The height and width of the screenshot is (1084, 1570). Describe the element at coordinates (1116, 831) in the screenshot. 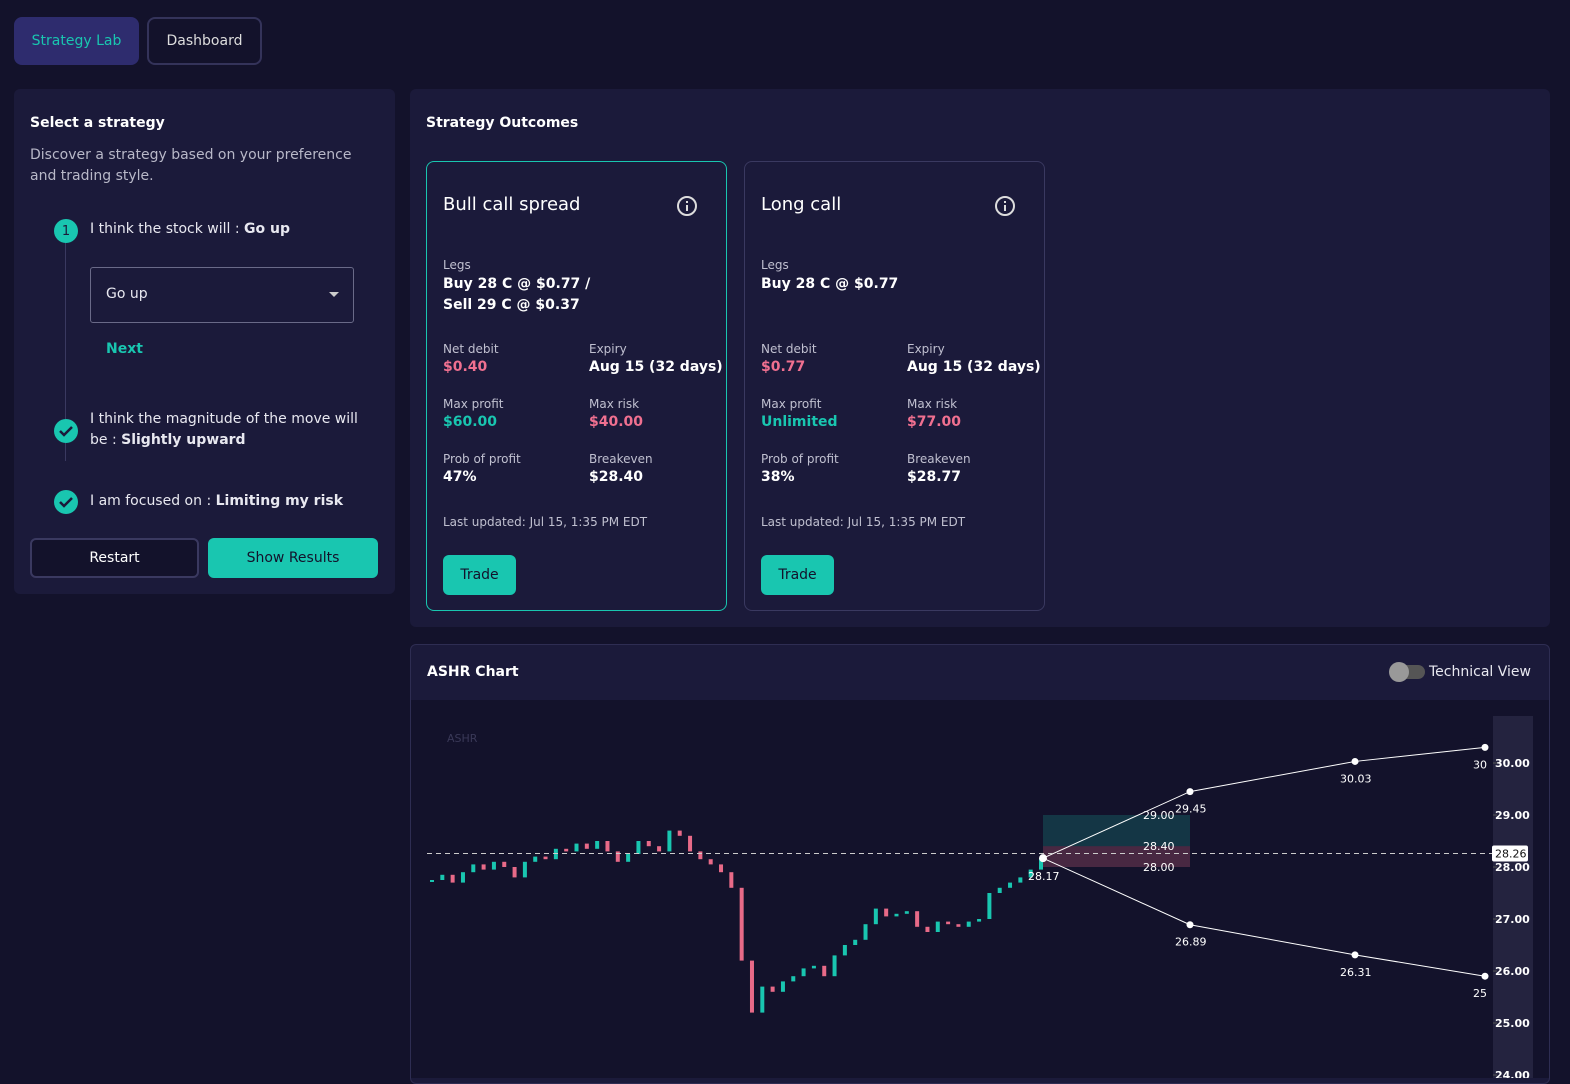

I see `profit-zone` at that location.